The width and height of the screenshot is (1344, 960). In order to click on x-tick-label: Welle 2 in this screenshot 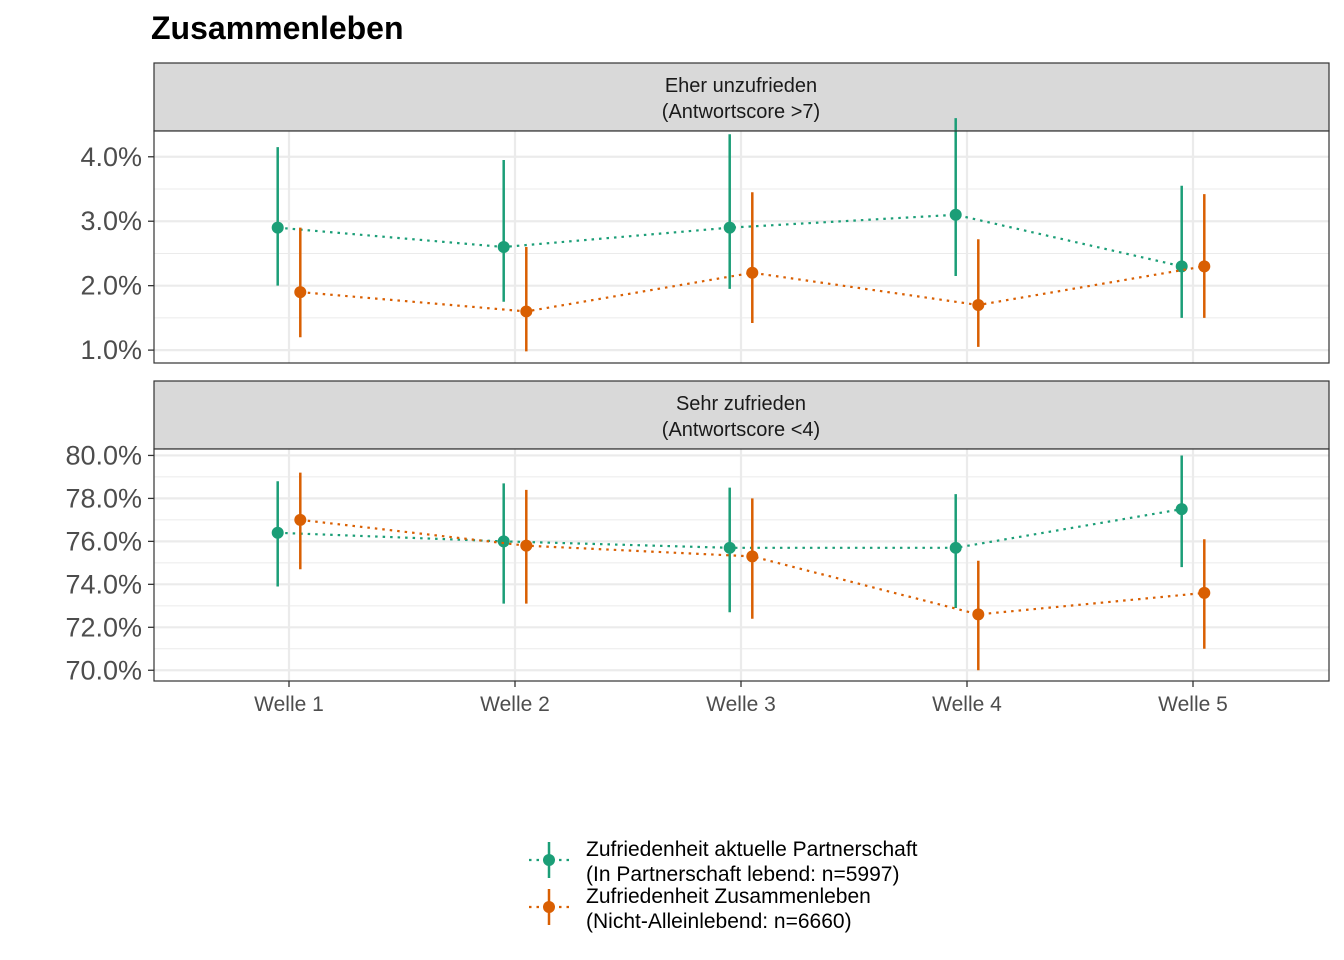, I will do `click(515, 704)`.